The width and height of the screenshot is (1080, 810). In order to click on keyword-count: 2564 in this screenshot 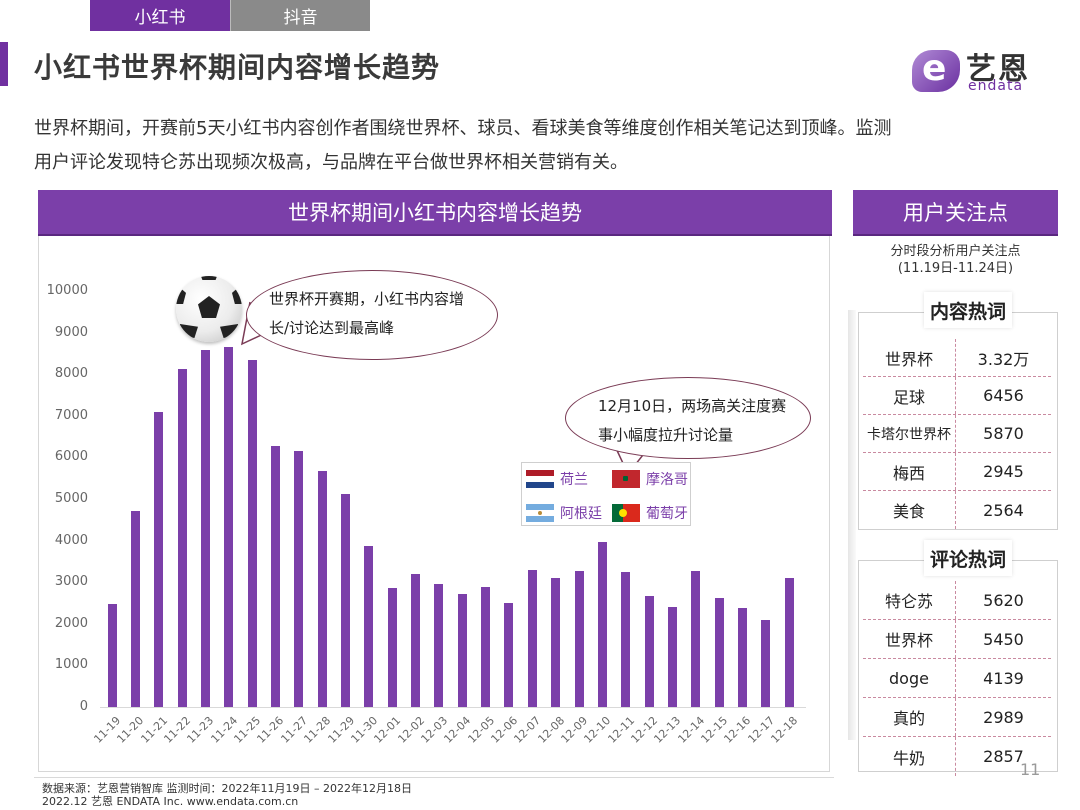, I will do `click(1003, 510)`.